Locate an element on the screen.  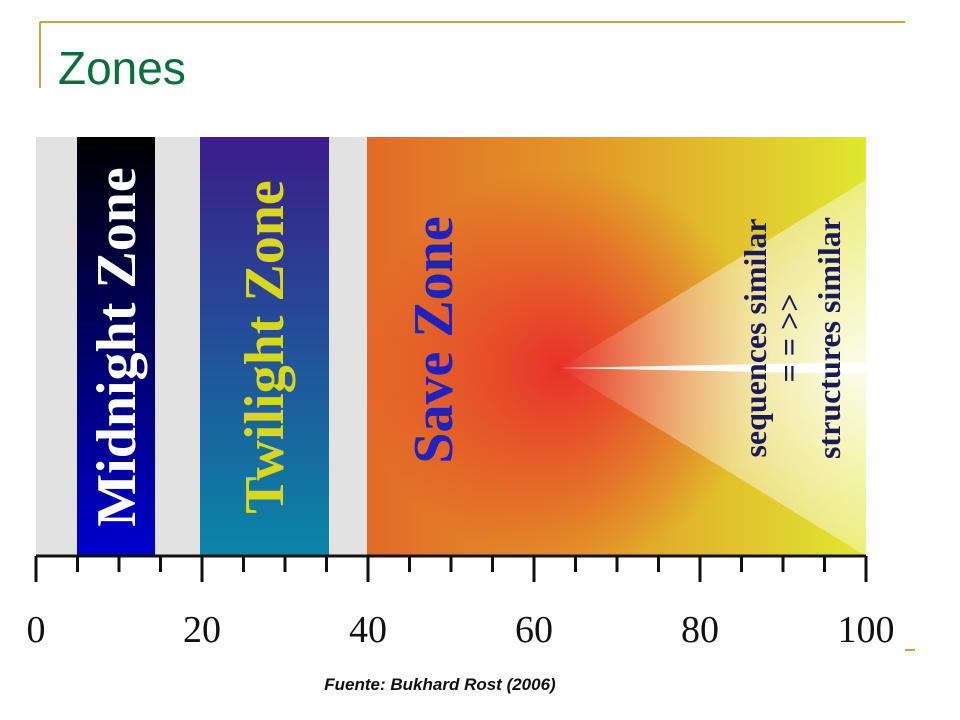
tick-label: 20 is located at coordinates (202, 630).